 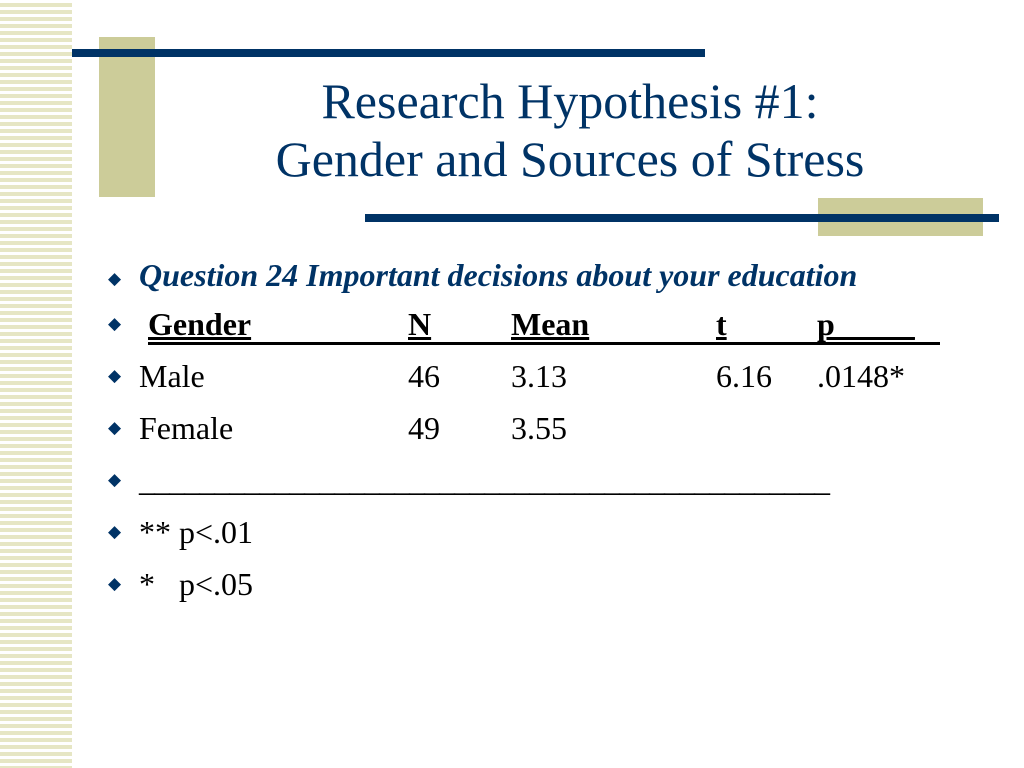 What do you see at coordinates (424, 428) in the screenshot?
I see `cell-n: 49` at bounding box center [424, 428].